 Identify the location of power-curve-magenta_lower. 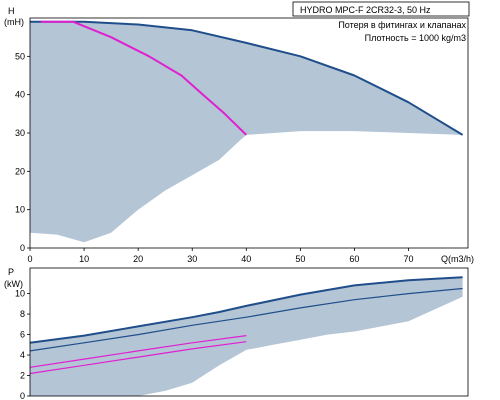
(138, 358).